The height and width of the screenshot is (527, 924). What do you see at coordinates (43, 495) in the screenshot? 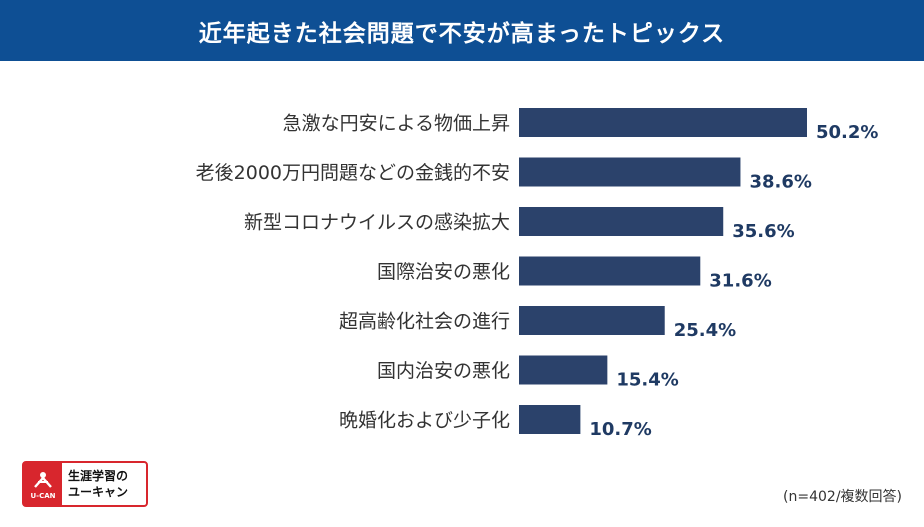
I see `logo-mark-text: U-CAN` at bounding box center [43, 495].